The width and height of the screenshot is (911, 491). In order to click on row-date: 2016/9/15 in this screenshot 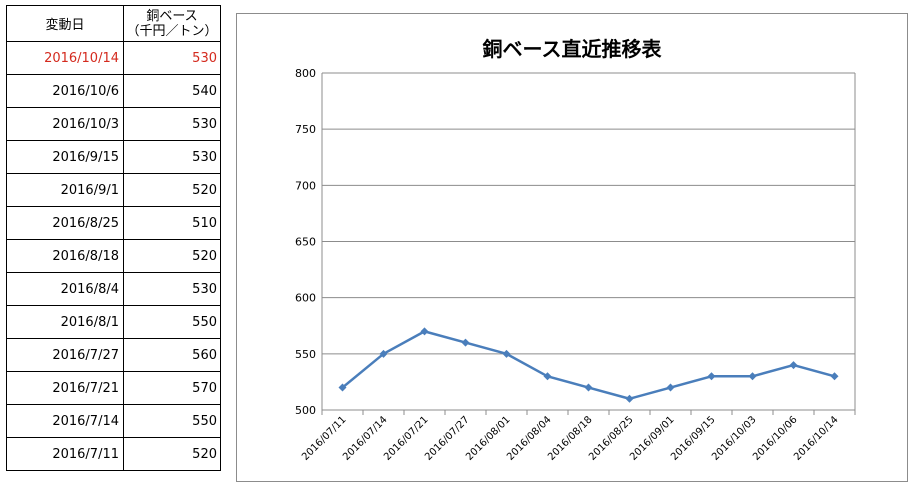, I will do `click(65, 157)`.